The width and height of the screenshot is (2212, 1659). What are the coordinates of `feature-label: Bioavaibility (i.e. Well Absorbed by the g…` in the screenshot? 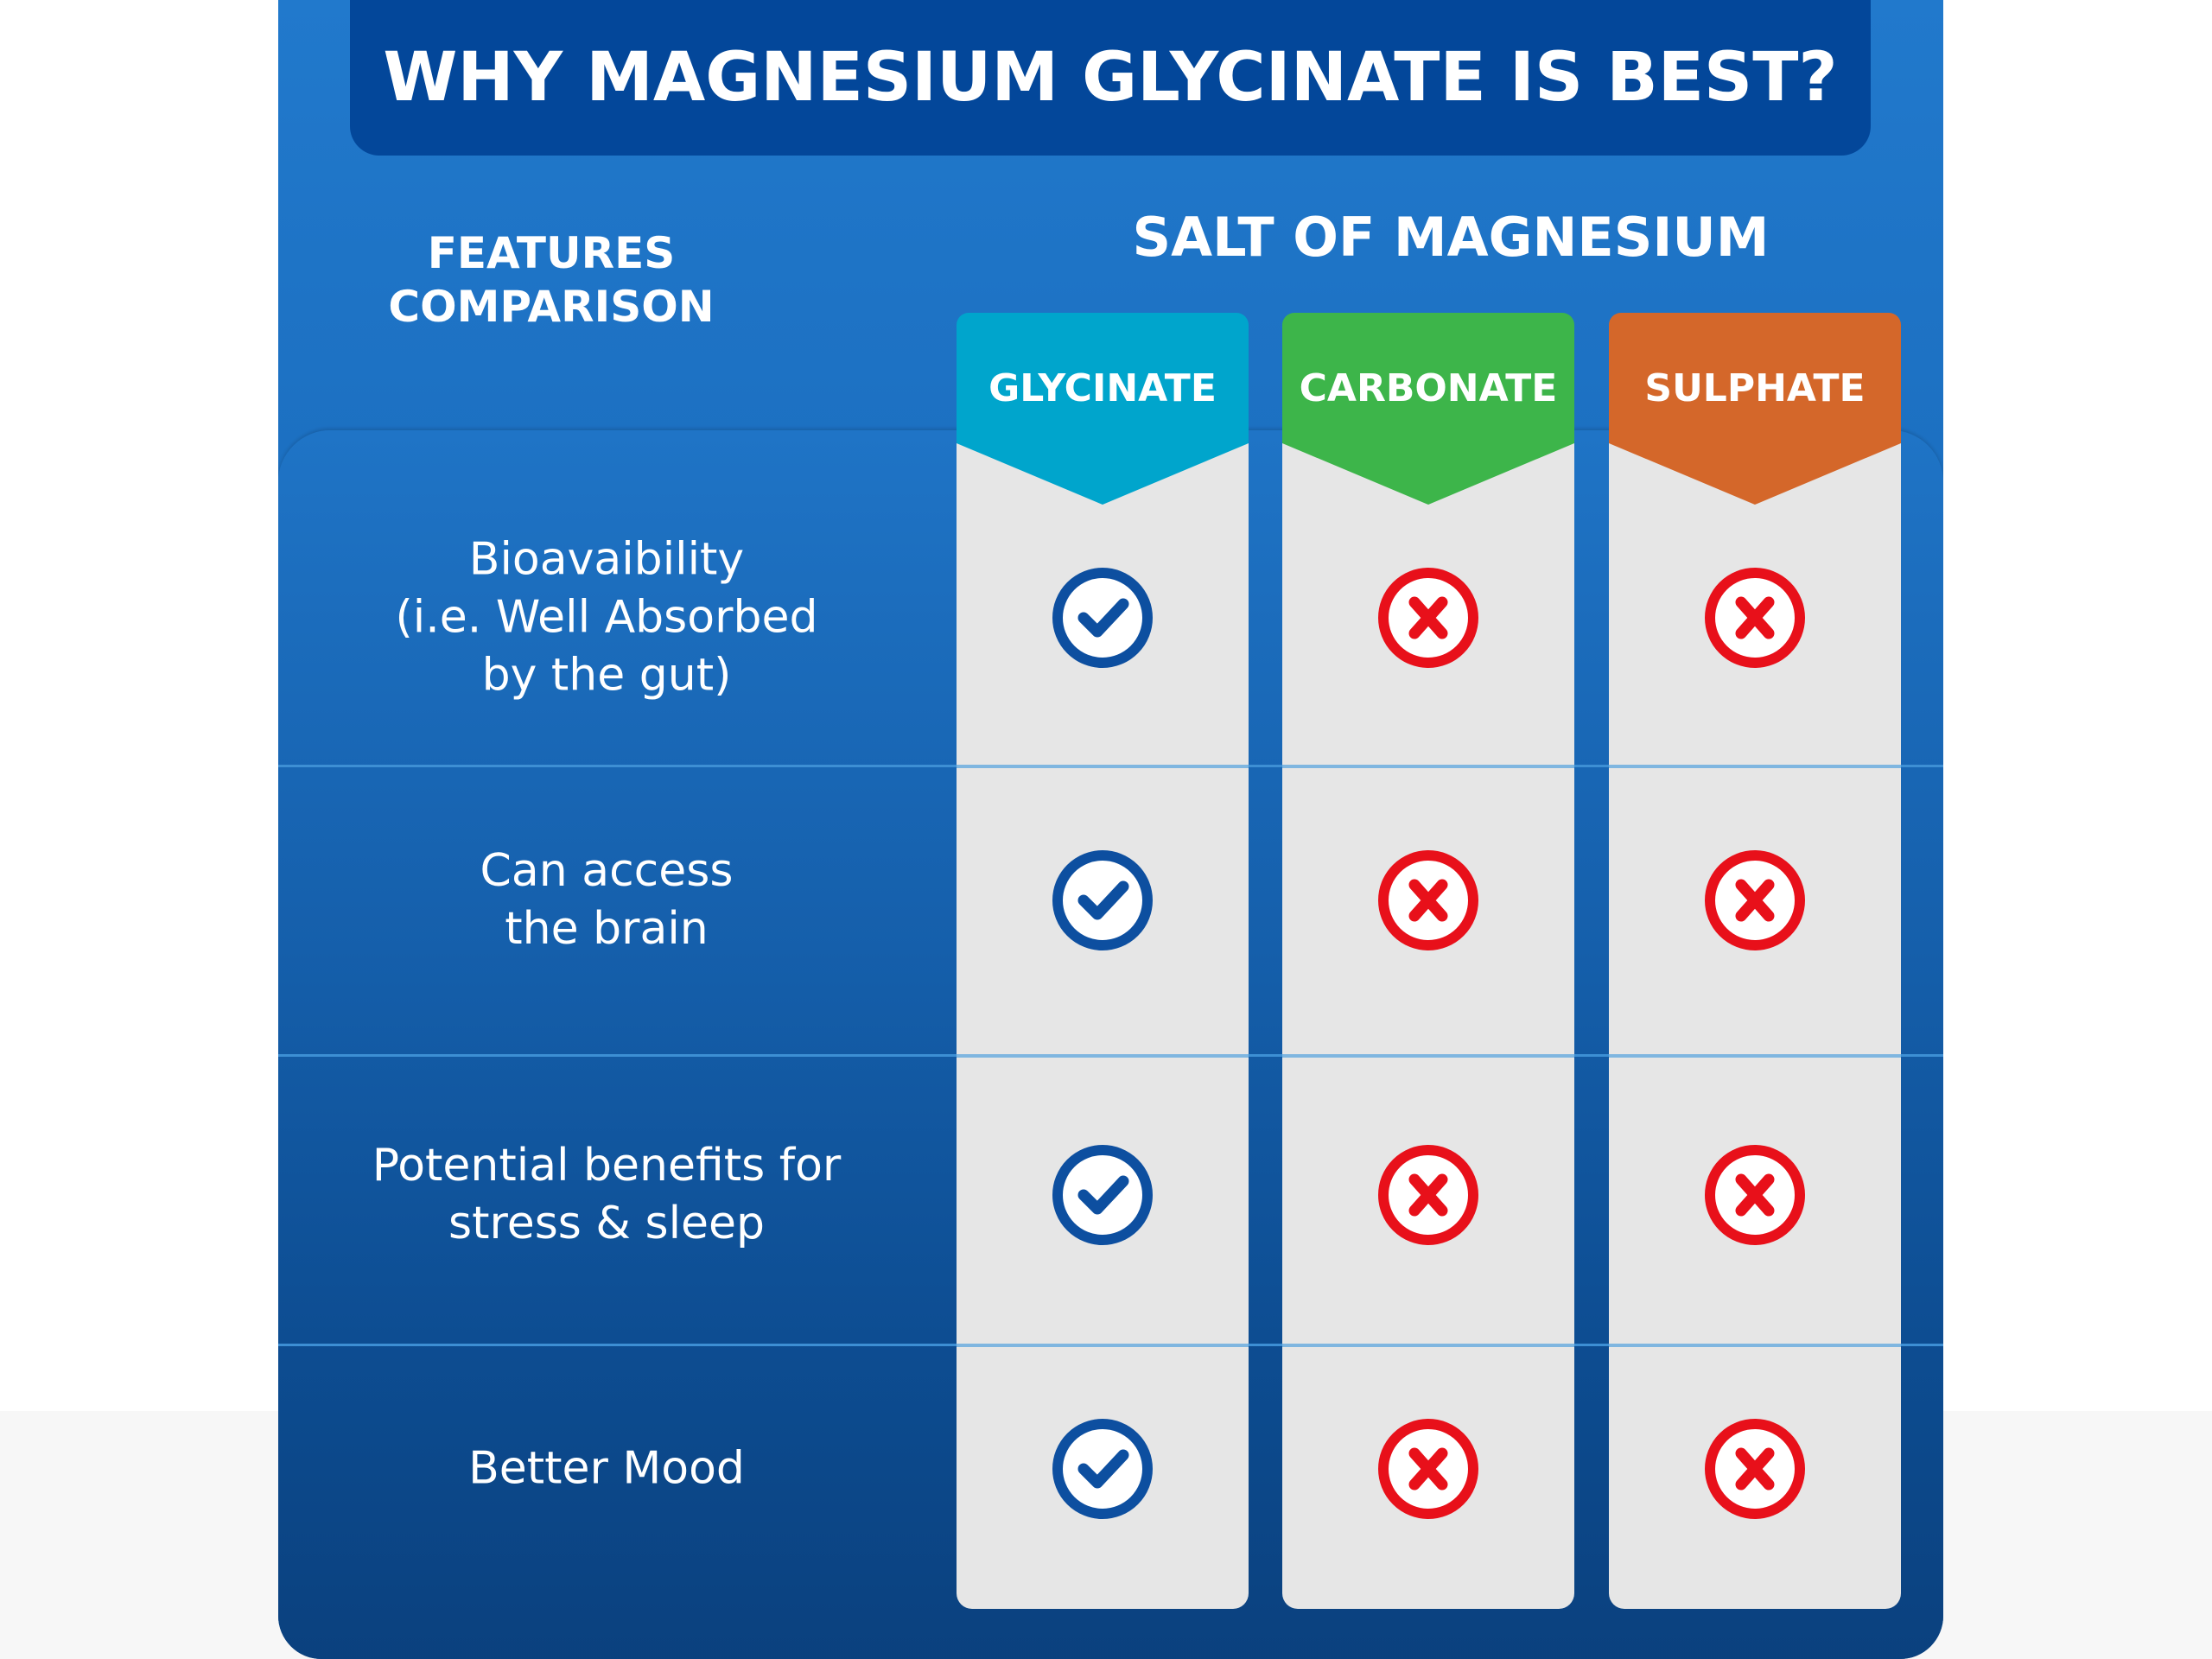 It's located at (606, 618).